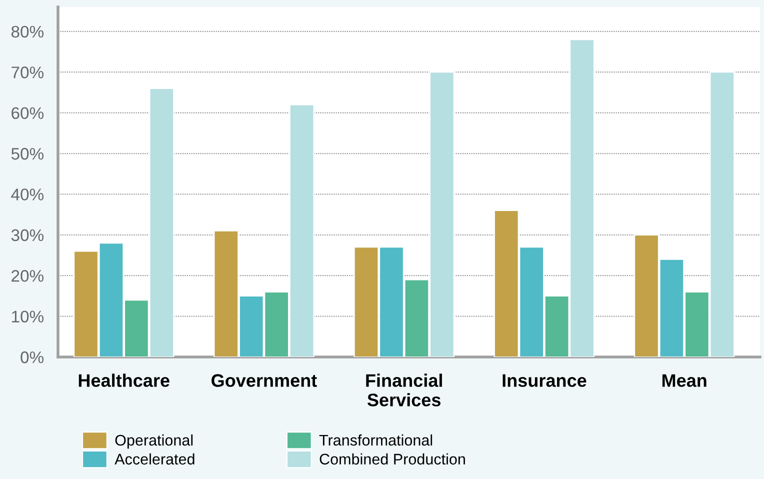 The width and height of the screenshot is (764, 479). What do you see at coordinates (124, 380) in the screenshot?
I see `x-tick-label: Healthcare` at bounding box center [124, 380].